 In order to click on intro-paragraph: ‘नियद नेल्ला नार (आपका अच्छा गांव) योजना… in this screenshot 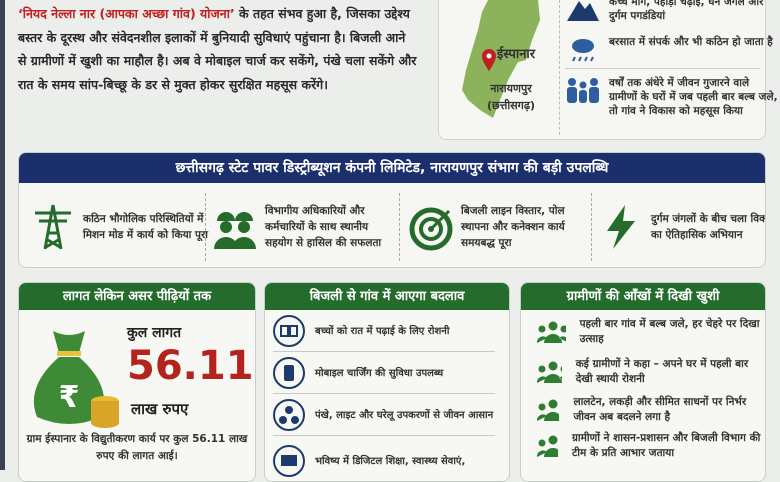, I will do `click(218, 49)`.